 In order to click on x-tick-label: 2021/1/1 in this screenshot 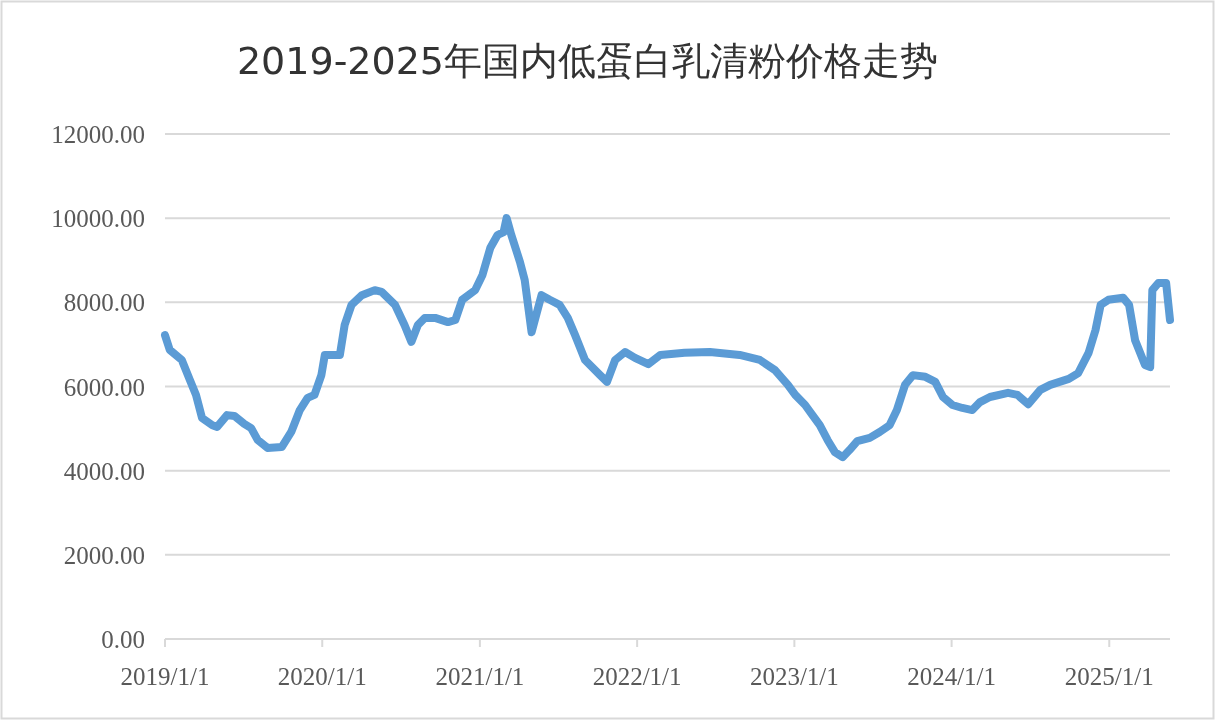, I will do `click(480, 676)`.